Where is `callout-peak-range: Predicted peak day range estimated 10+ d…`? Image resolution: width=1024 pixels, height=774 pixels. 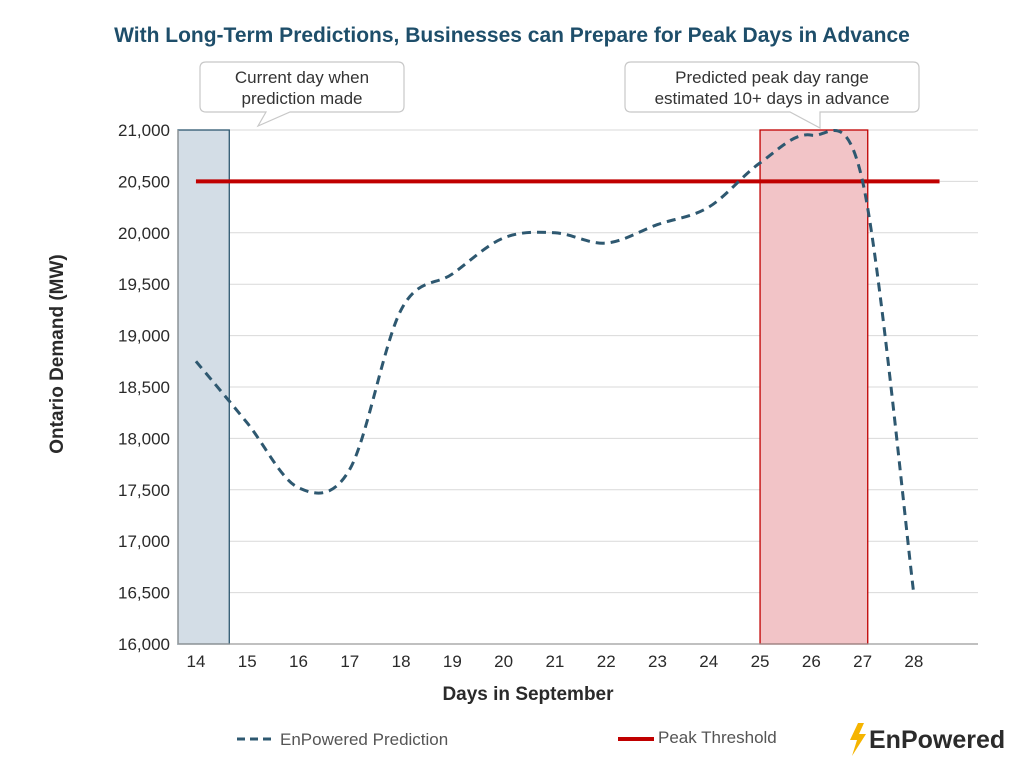 callout-peak-range: Predicted peak day range estimated 10+ d… is located at coordinates (772, 95).